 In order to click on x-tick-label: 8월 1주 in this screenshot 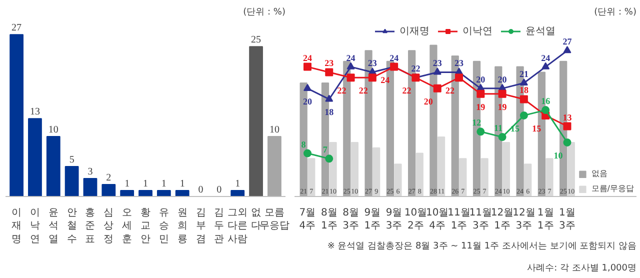, I will do `click(329, 220)`.